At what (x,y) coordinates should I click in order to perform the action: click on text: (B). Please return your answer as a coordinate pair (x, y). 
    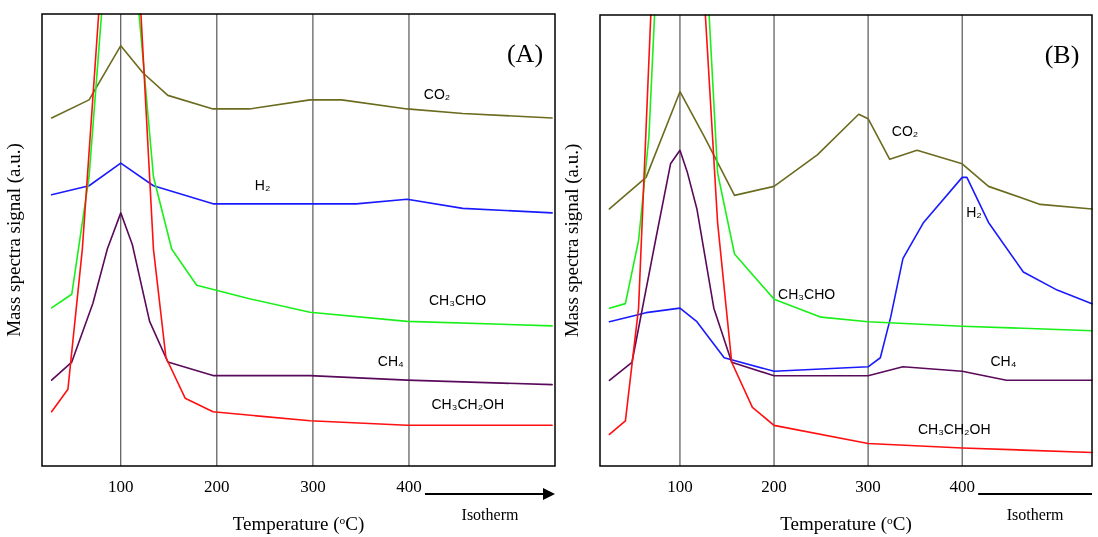
    Looking at the image, I should click on (1062, 54).